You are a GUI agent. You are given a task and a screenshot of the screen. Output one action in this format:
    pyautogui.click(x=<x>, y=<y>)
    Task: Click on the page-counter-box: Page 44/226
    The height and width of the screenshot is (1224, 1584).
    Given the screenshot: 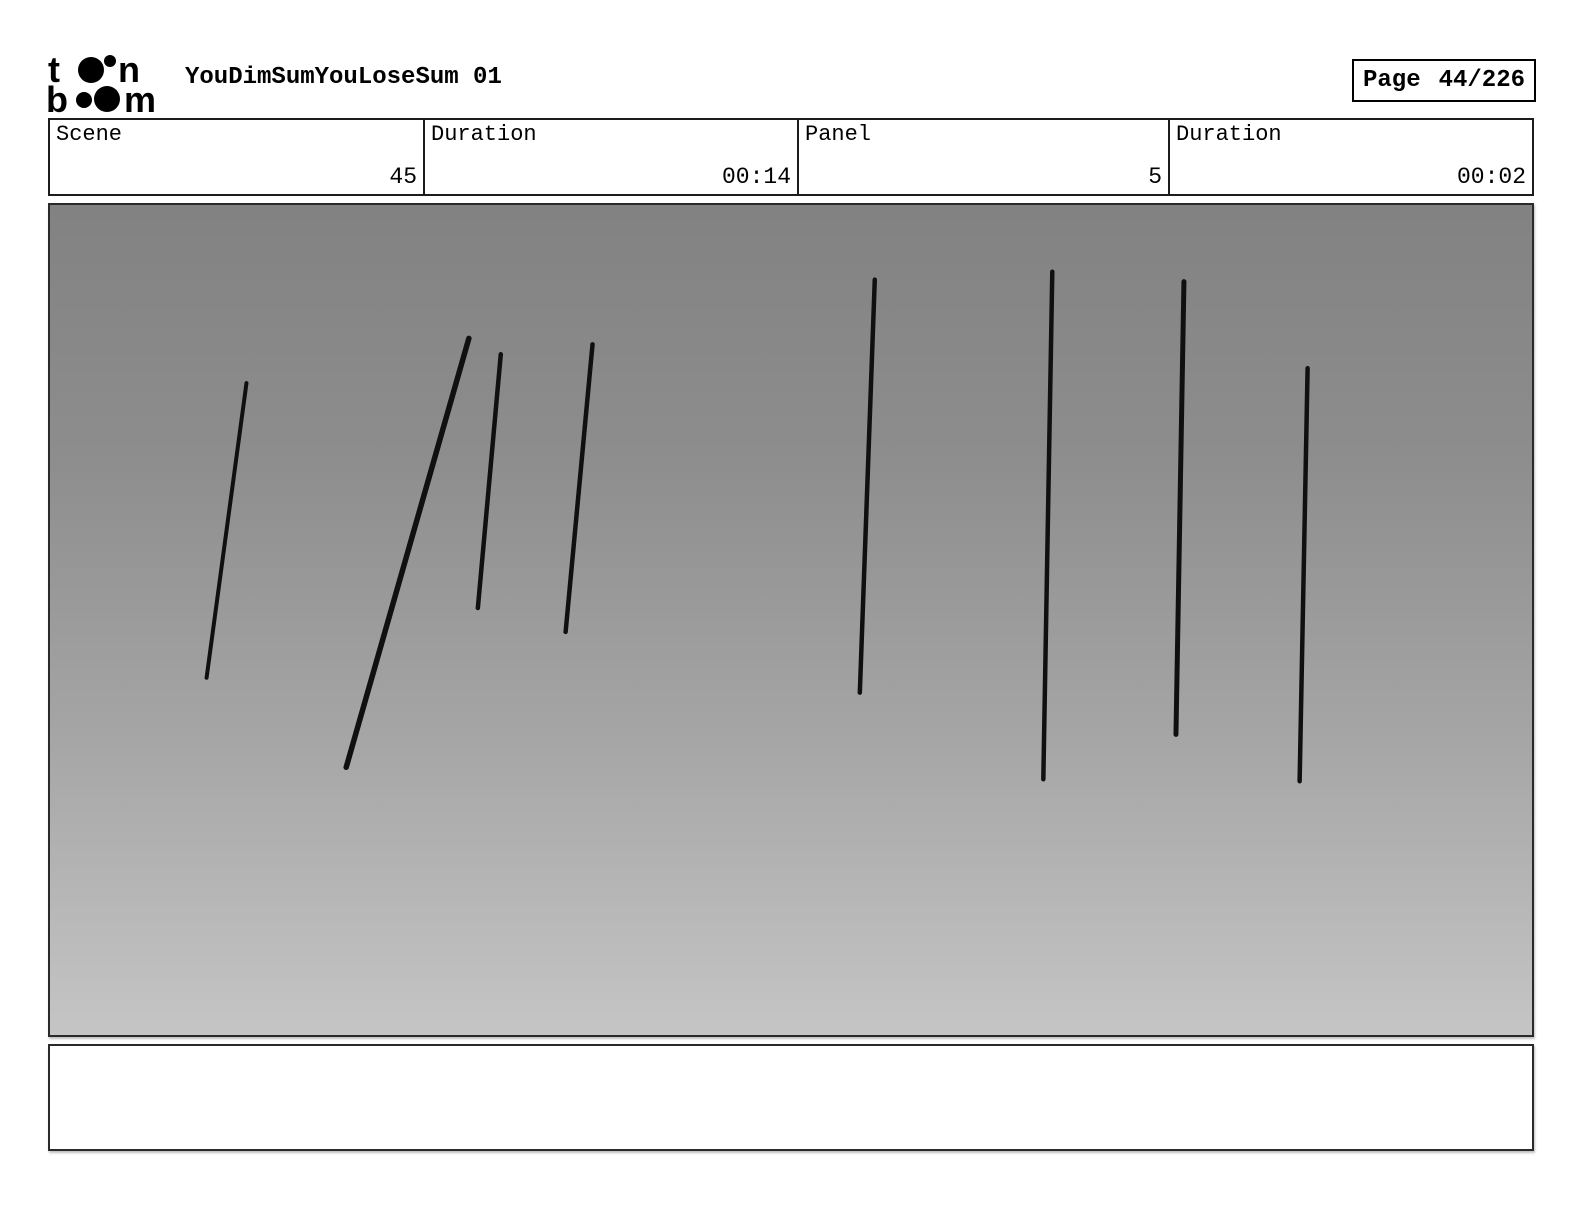 What is the action you would take?
    pyautogui.click(x=1444, y=80)
    